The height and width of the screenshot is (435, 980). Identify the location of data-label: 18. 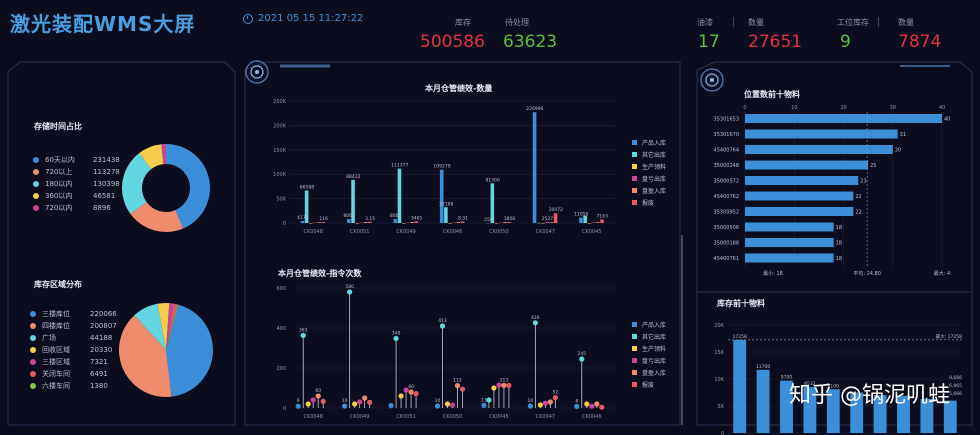
(839, 228).